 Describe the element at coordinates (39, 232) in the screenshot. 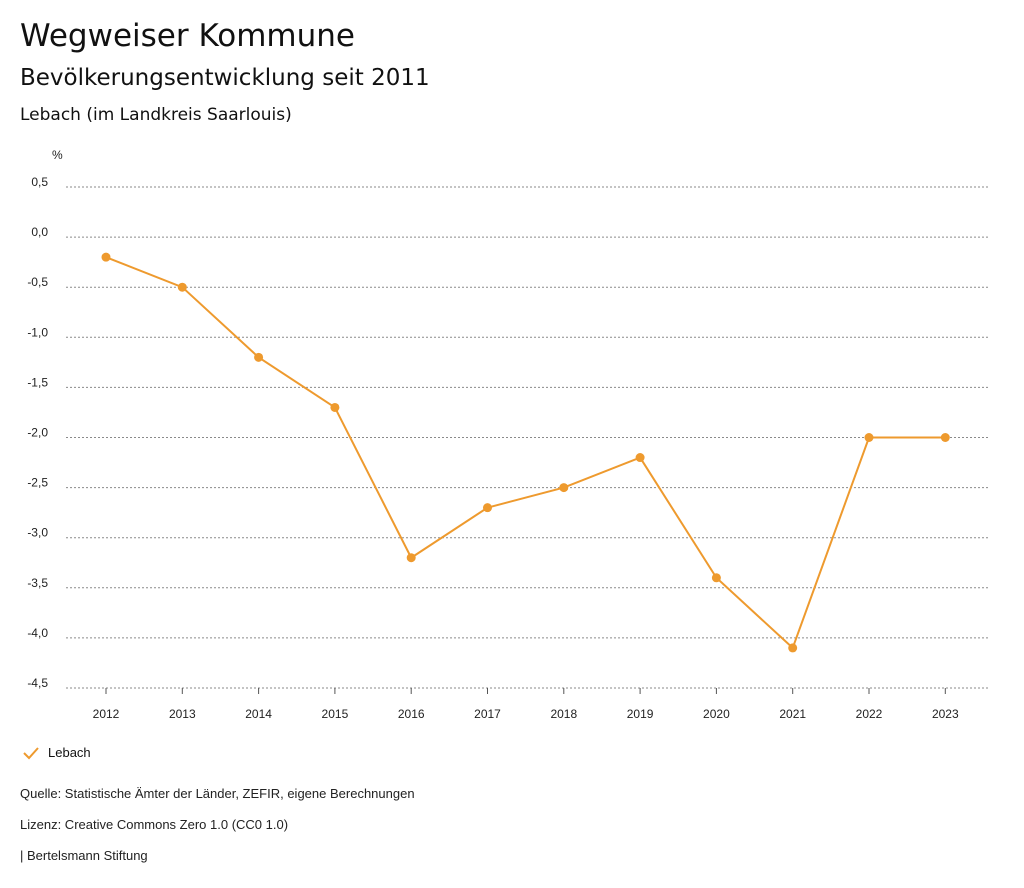

I see `y-tick-label: 0,0` at that location.